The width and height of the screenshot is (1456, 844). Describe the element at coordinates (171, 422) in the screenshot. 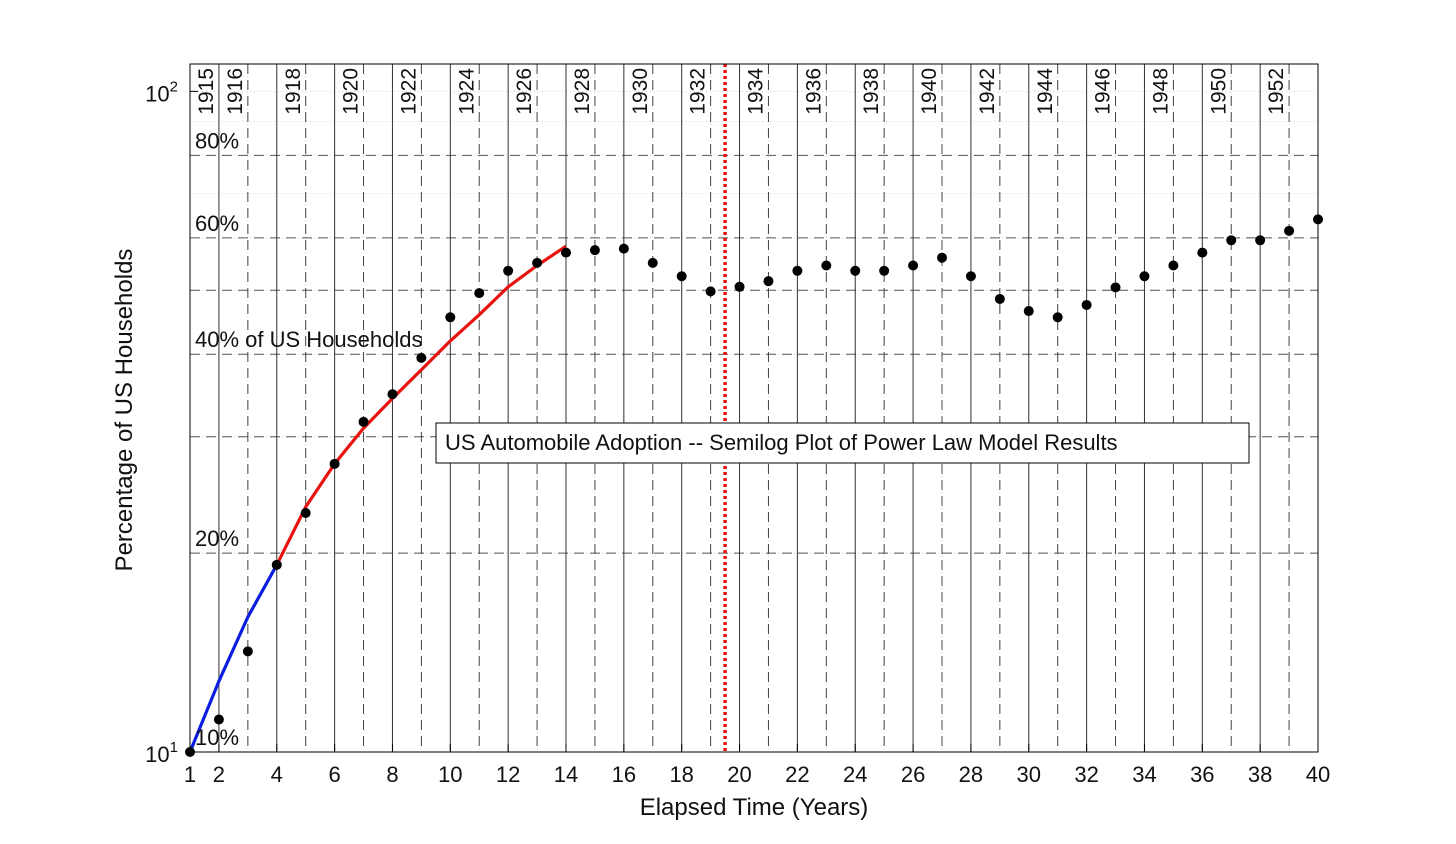

I see `y-axis-ticks: 10¹ 10²` at that location.